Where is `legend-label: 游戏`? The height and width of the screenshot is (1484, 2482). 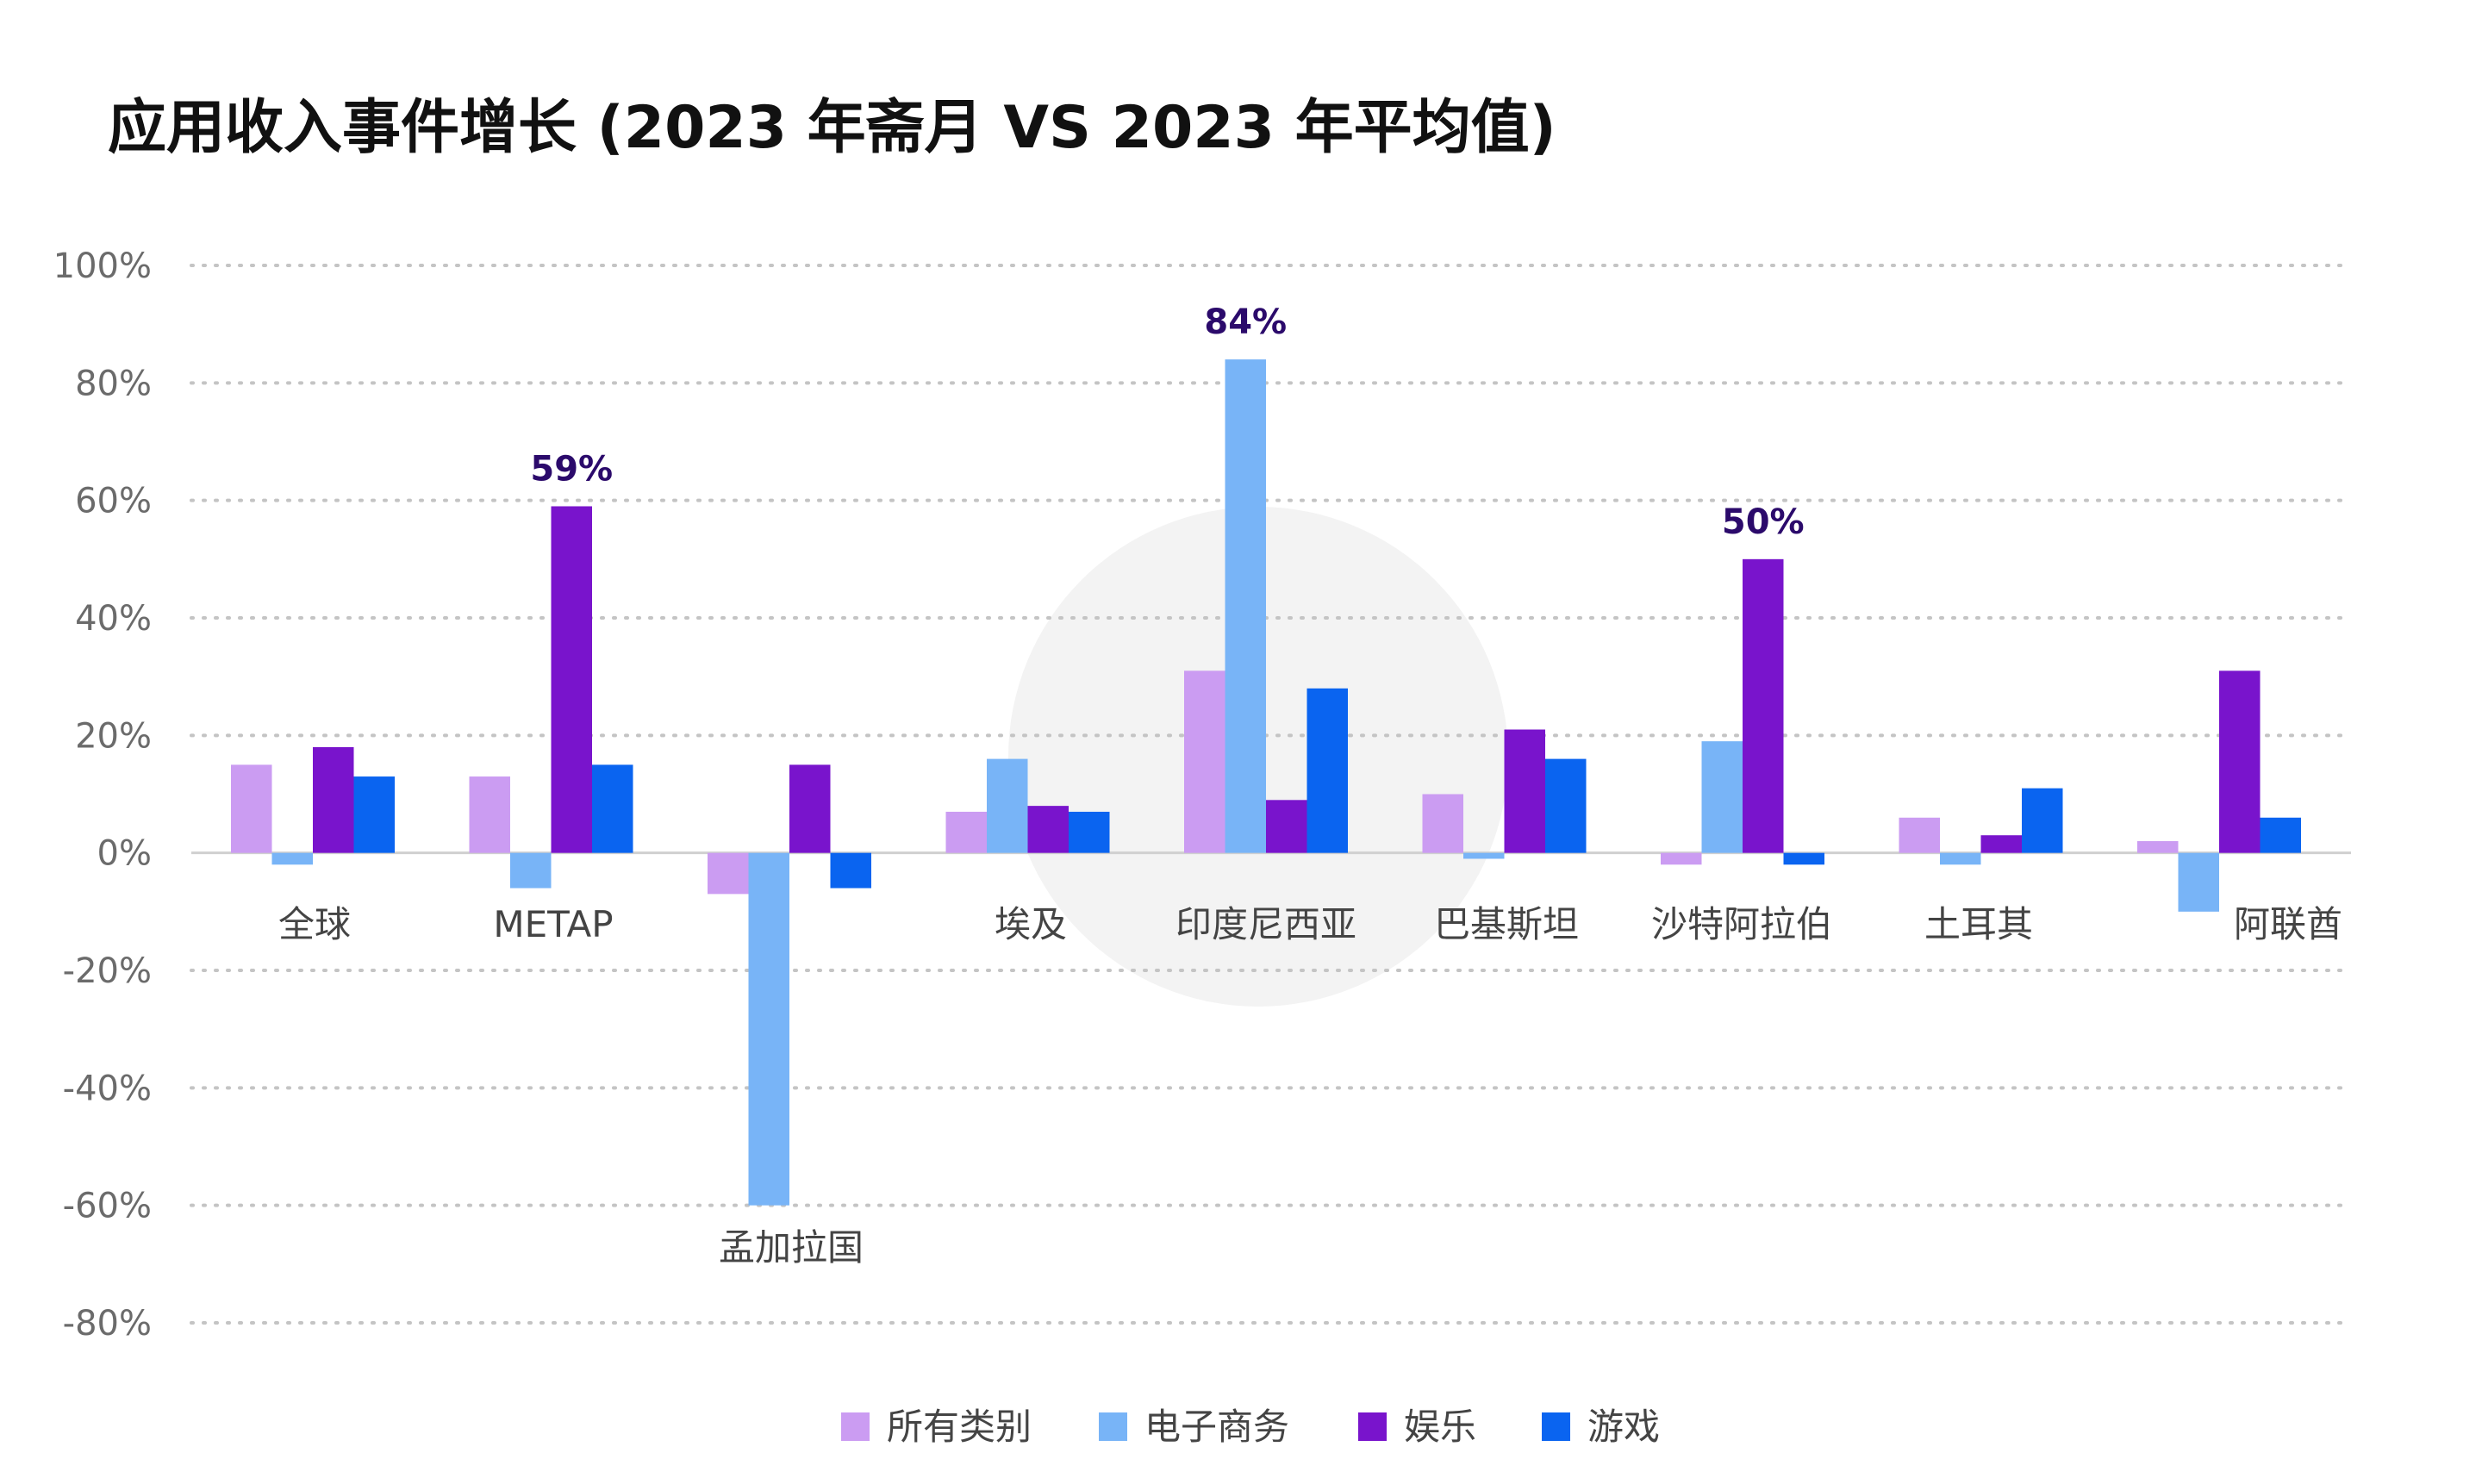 legend-label: 游戏 is located at coordinates (1623, 1427).